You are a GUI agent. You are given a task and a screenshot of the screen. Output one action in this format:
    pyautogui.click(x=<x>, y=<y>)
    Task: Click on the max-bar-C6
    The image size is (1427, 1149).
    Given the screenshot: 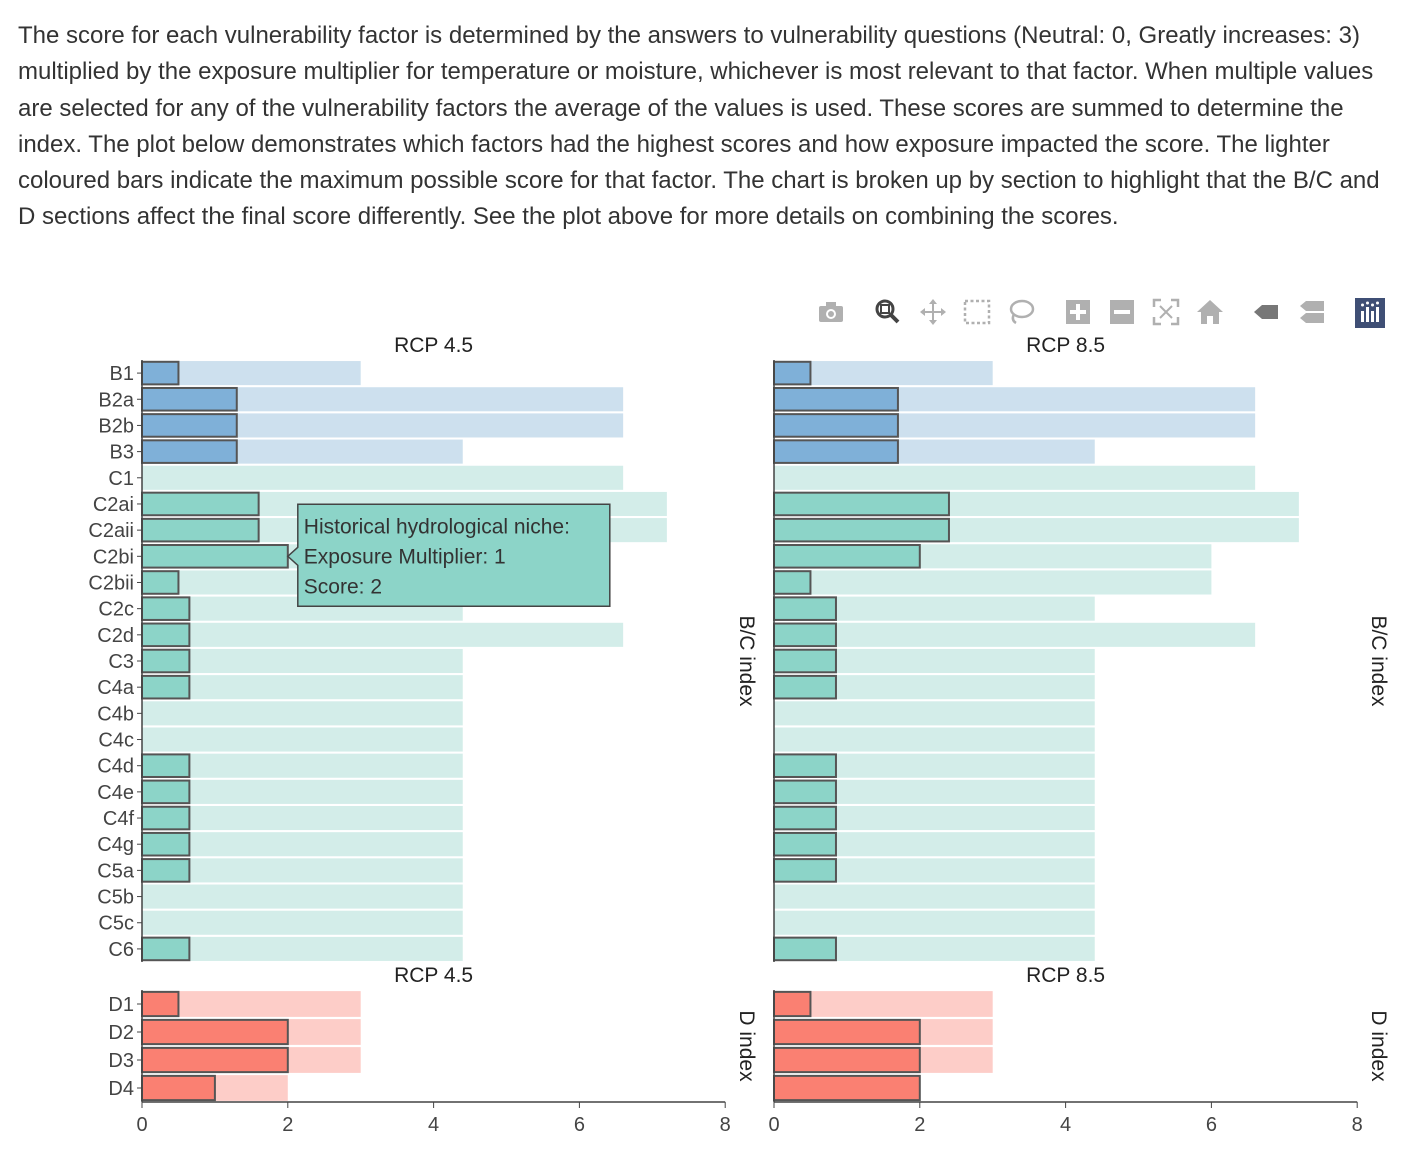 What is the action you would take?
    pyautogui.click(x=302, y=948)
    